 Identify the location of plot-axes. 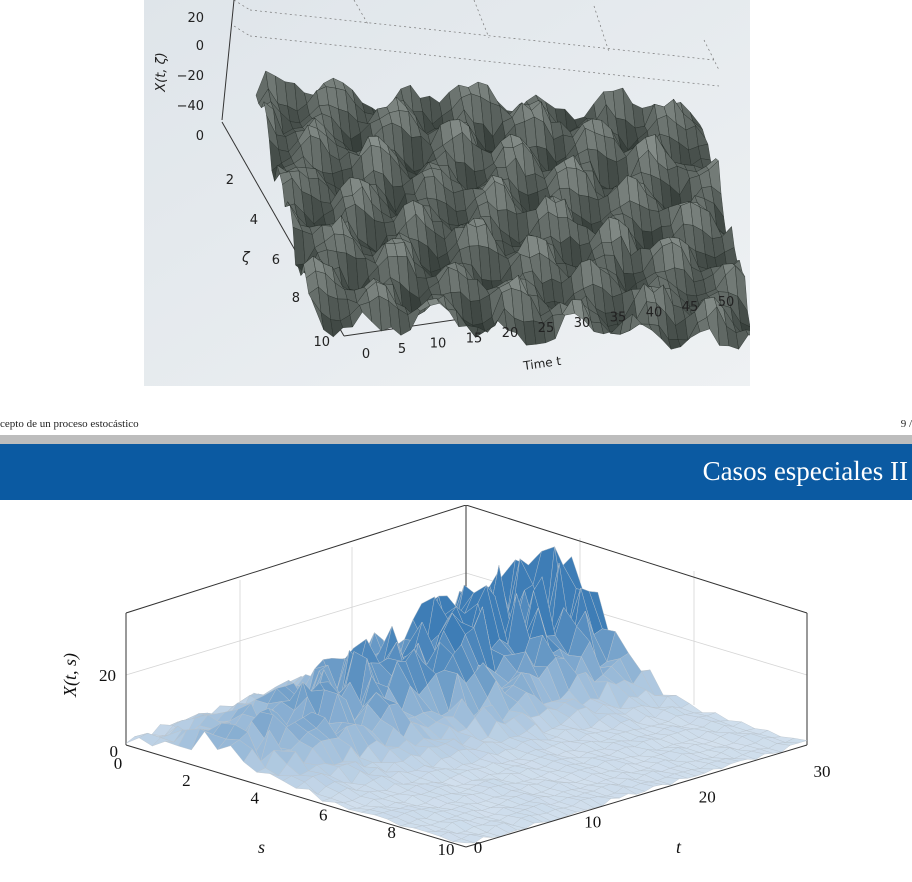
(466, 796).